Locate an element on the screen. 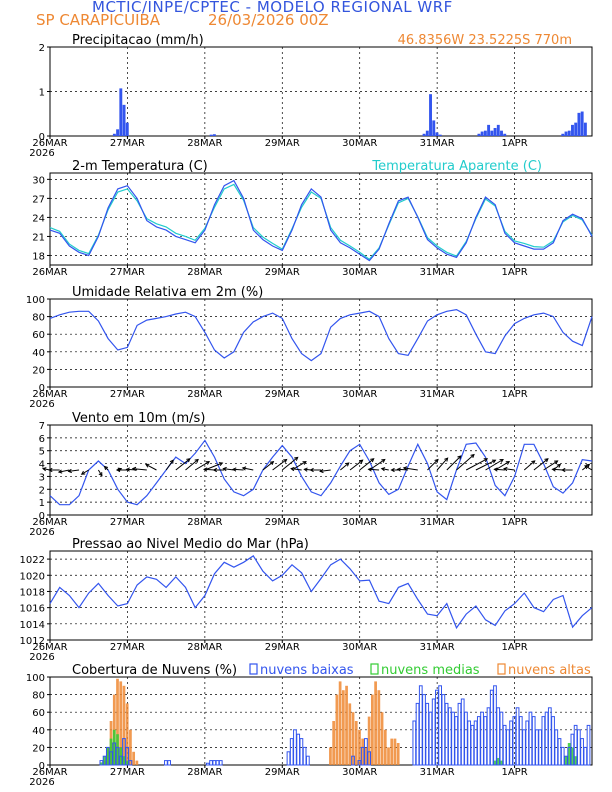 This screenshot has width=612, height=792. temp-ytick-label: 24 is located at coordinates (38, 218).